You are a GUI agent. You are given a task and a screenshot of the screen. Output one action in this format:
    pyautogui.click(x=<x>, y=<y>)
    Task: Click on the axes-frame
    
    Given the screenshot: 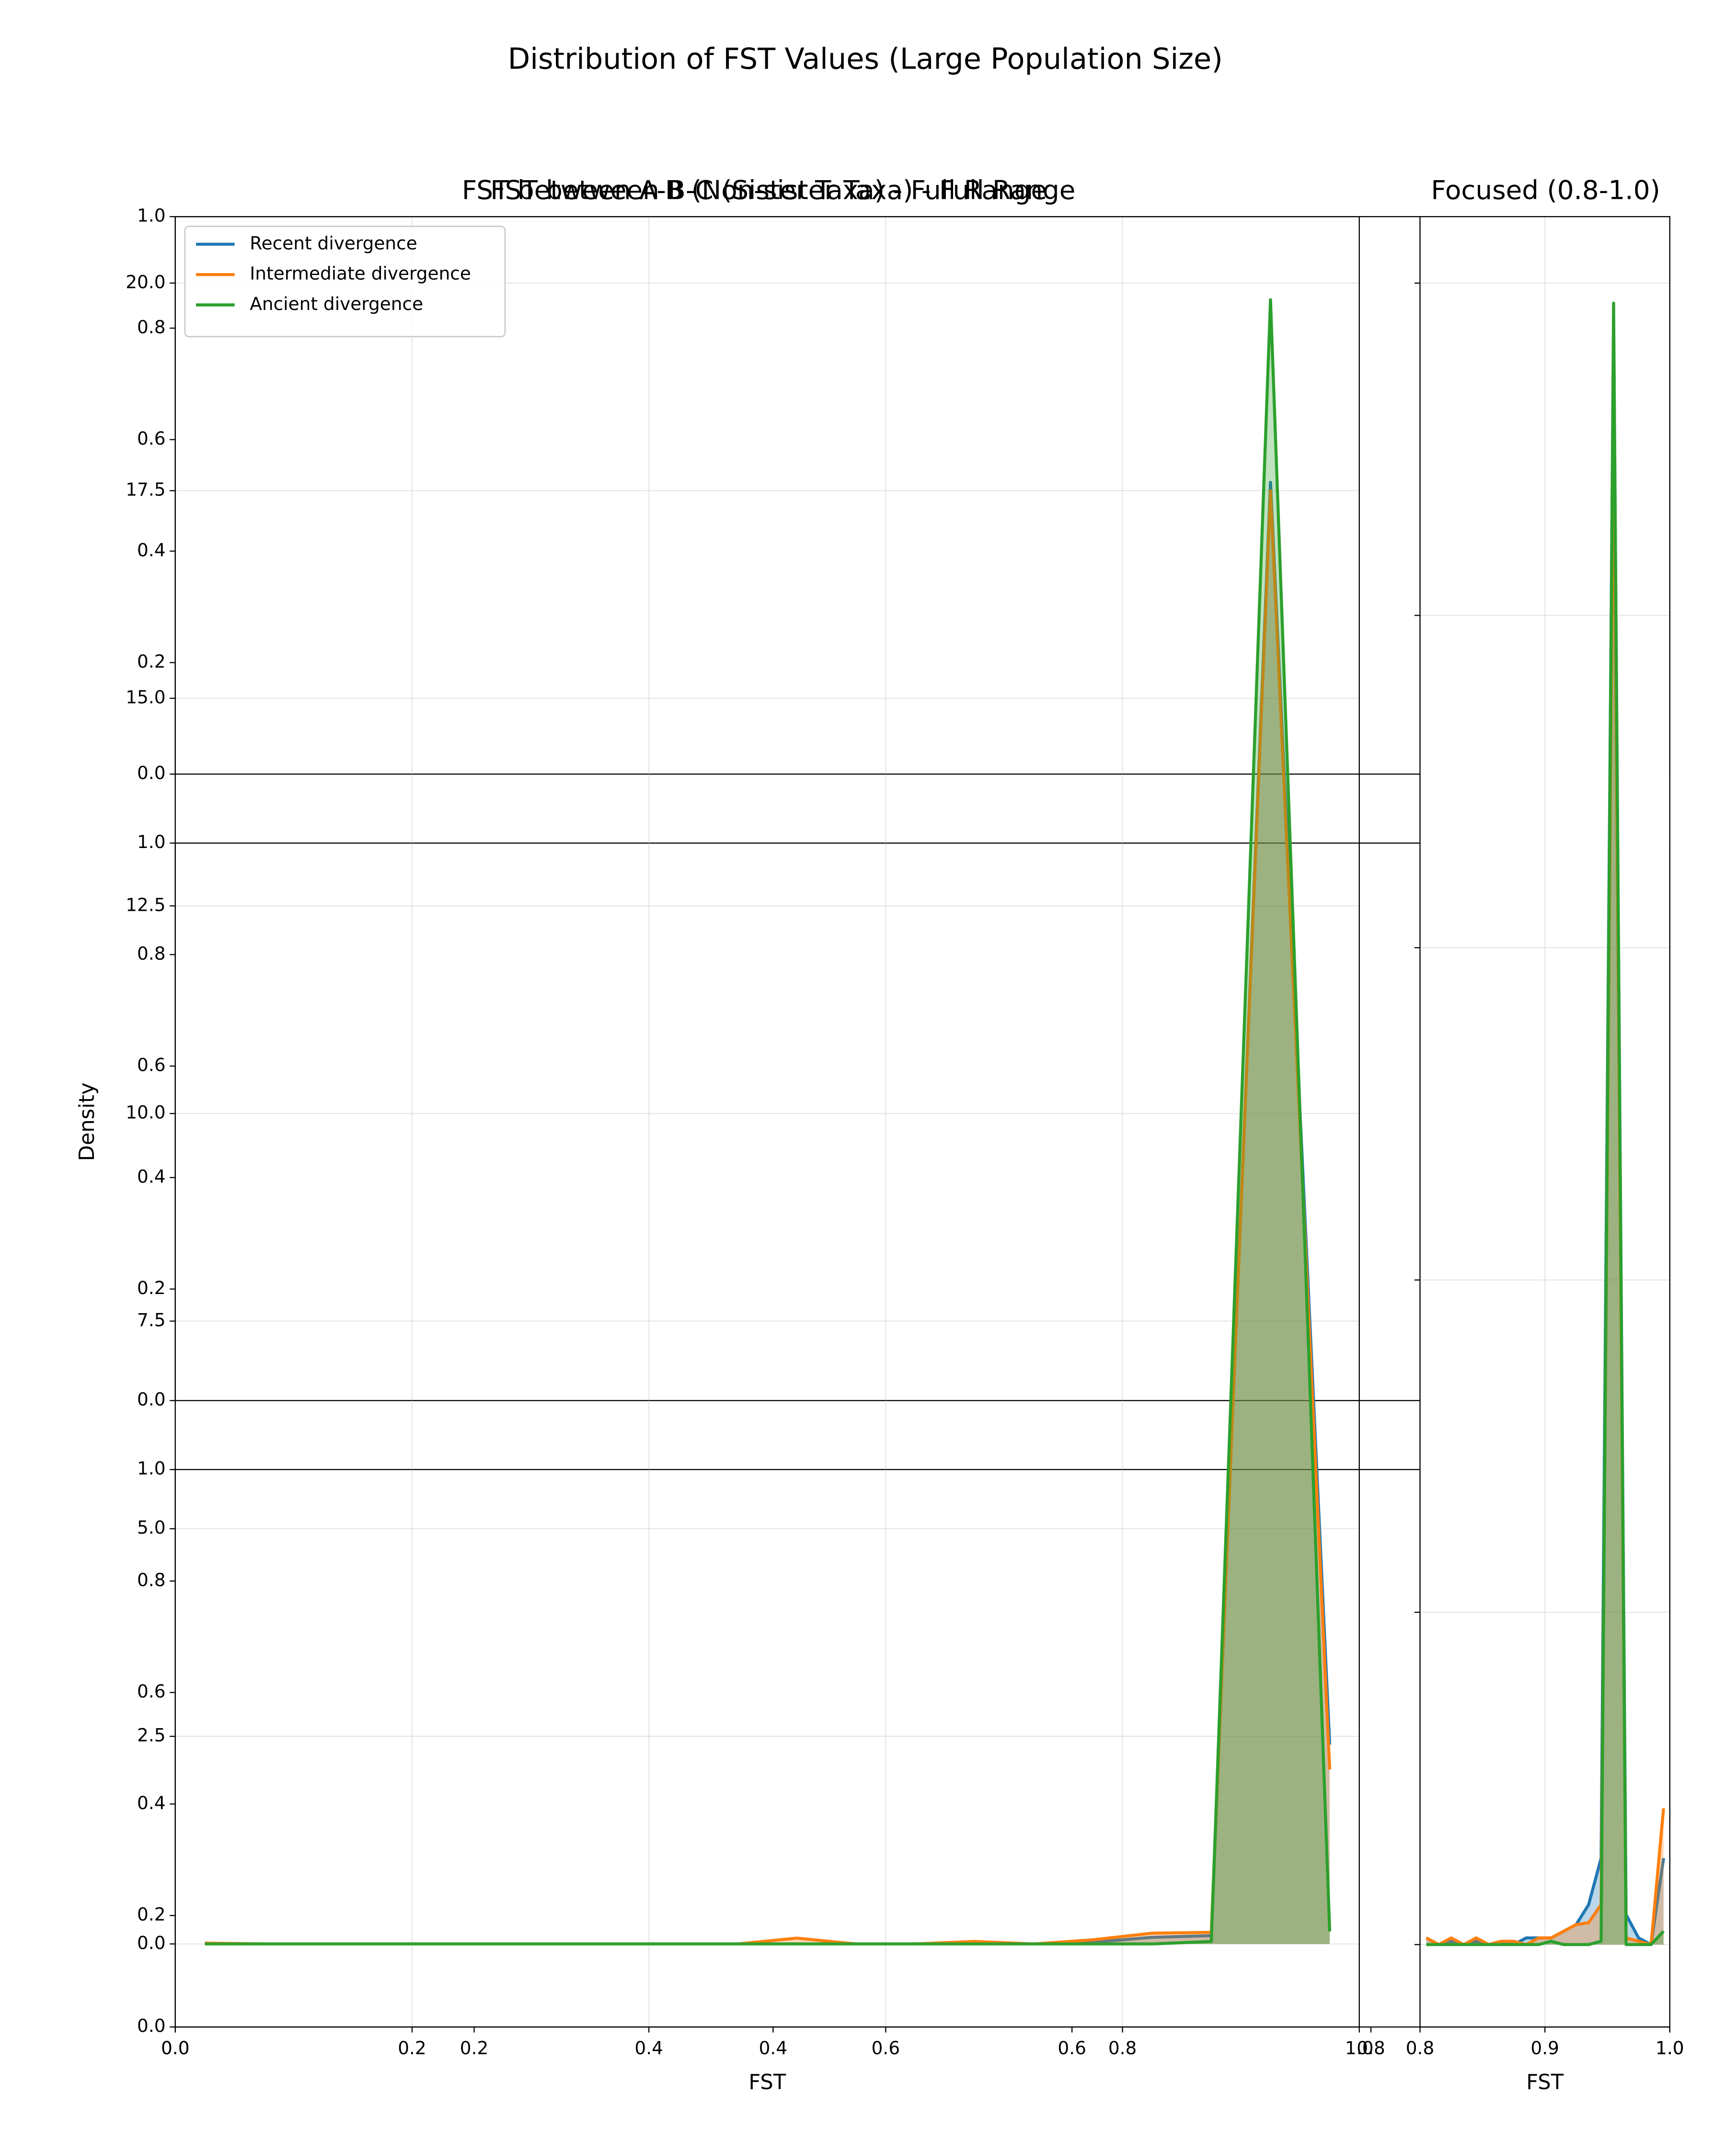 What is the action you would take?
    pyautogui.click(x=1544, y=1122)
    